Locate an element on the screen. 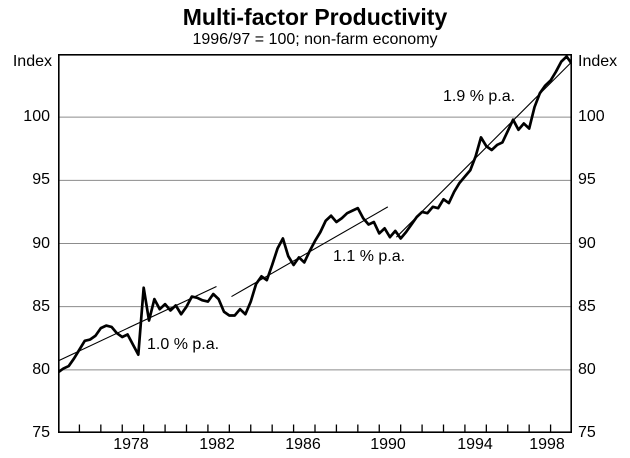 The image size is (630, 458). y-tick-label-left-75: 75 is located at coordinates (41, 432).